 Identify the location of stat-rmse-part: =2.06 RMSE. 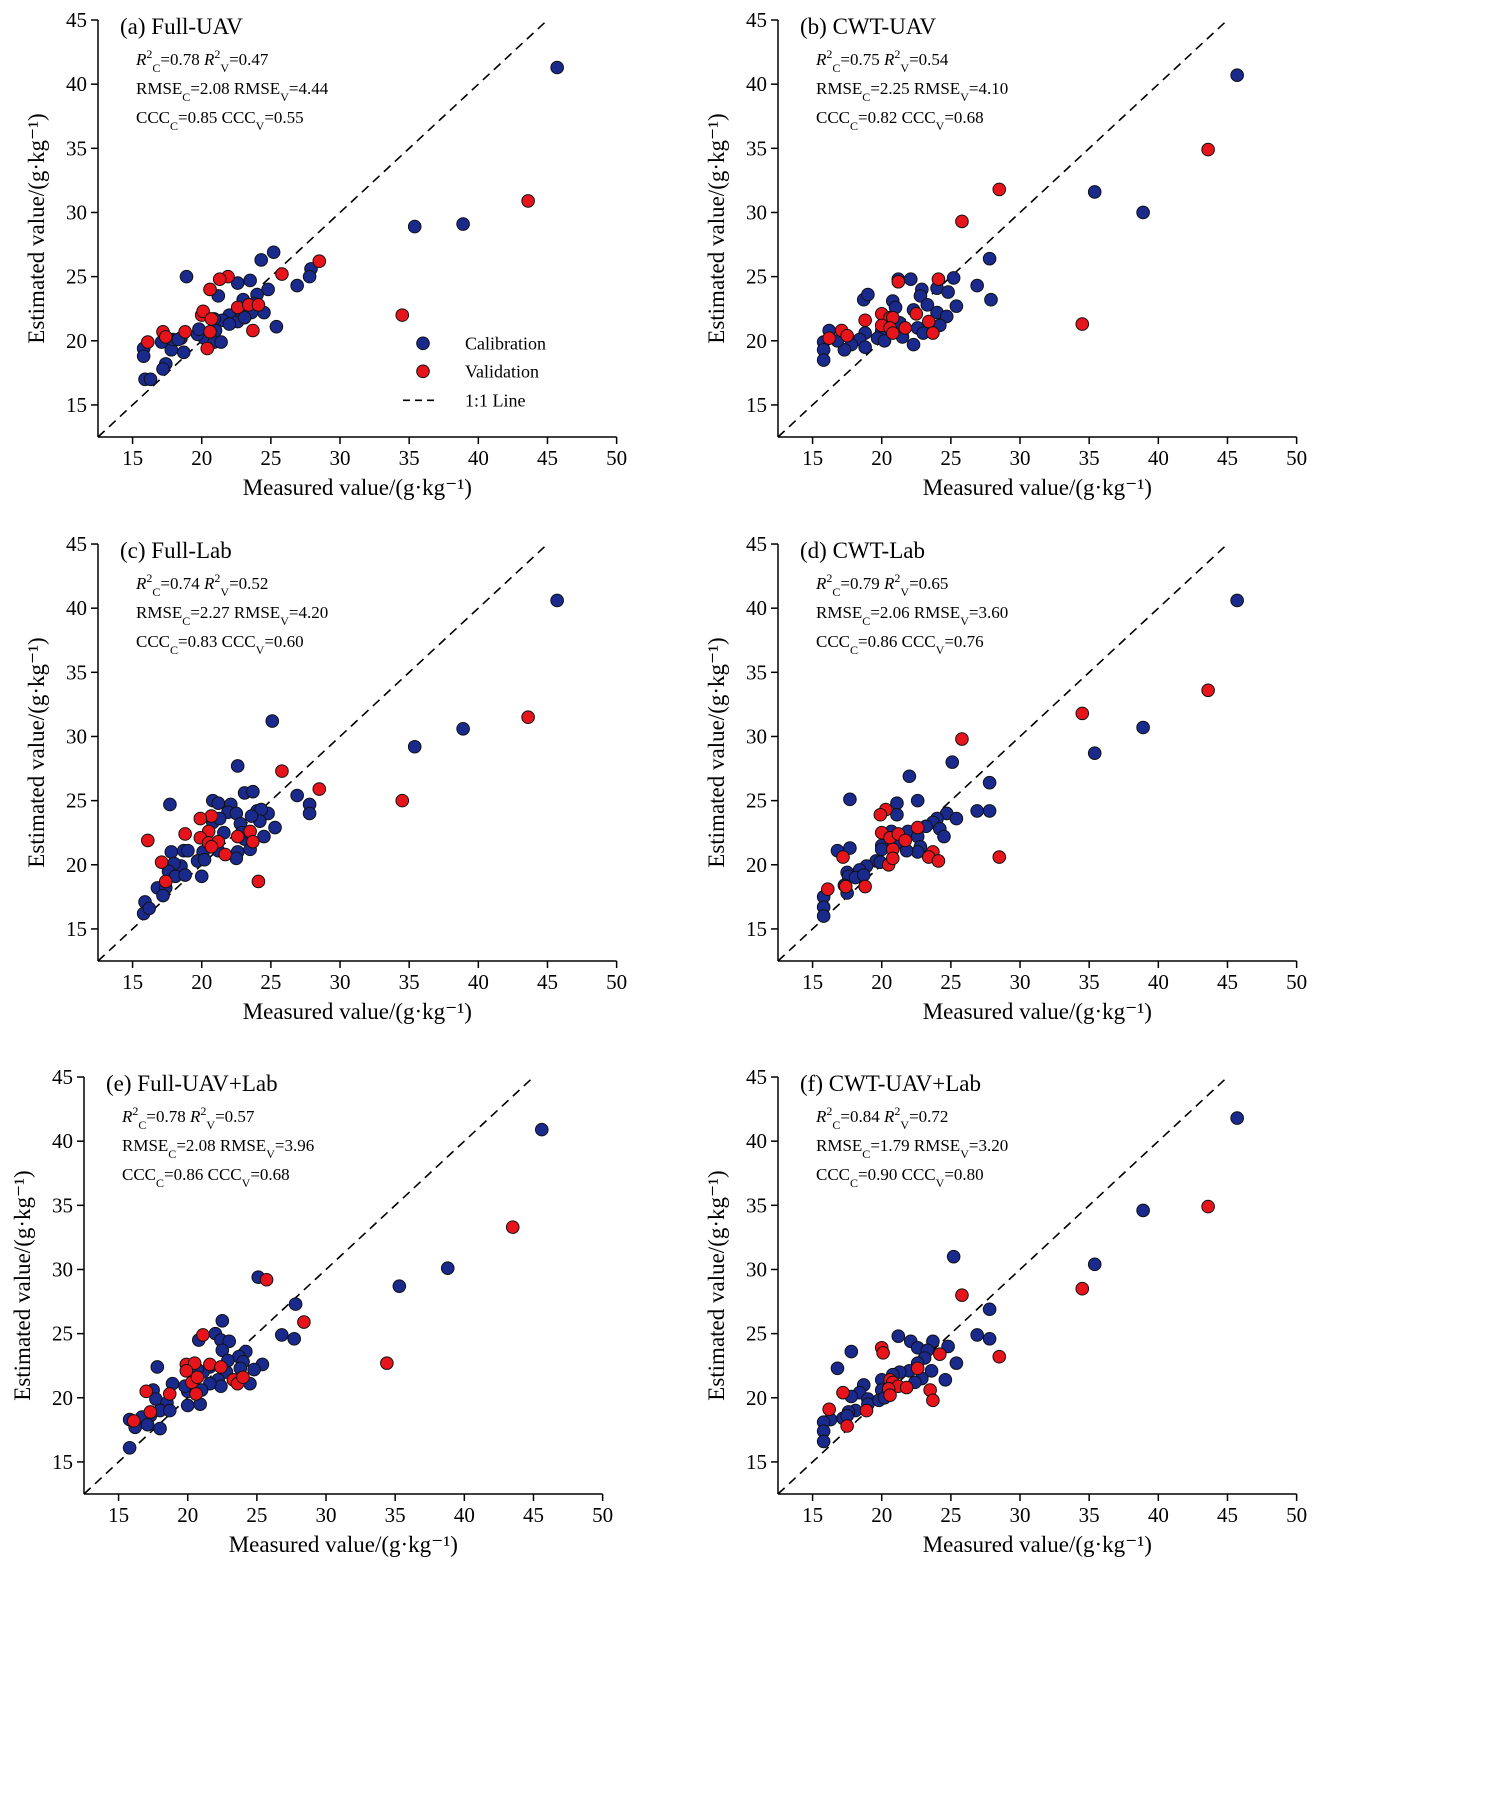
(915, 612).